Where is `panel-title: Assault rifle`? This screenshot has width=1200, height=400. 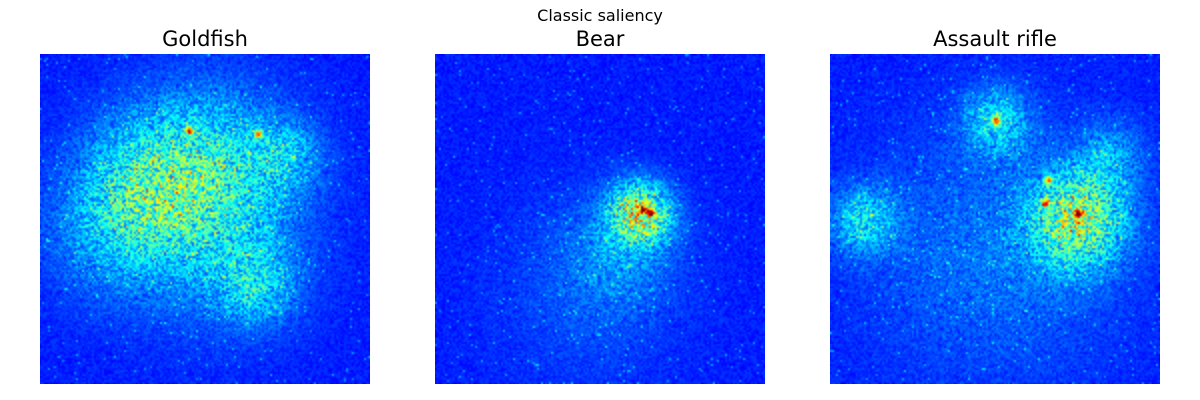
panel-title: Assault rifle is located at coordinates (995, 39).